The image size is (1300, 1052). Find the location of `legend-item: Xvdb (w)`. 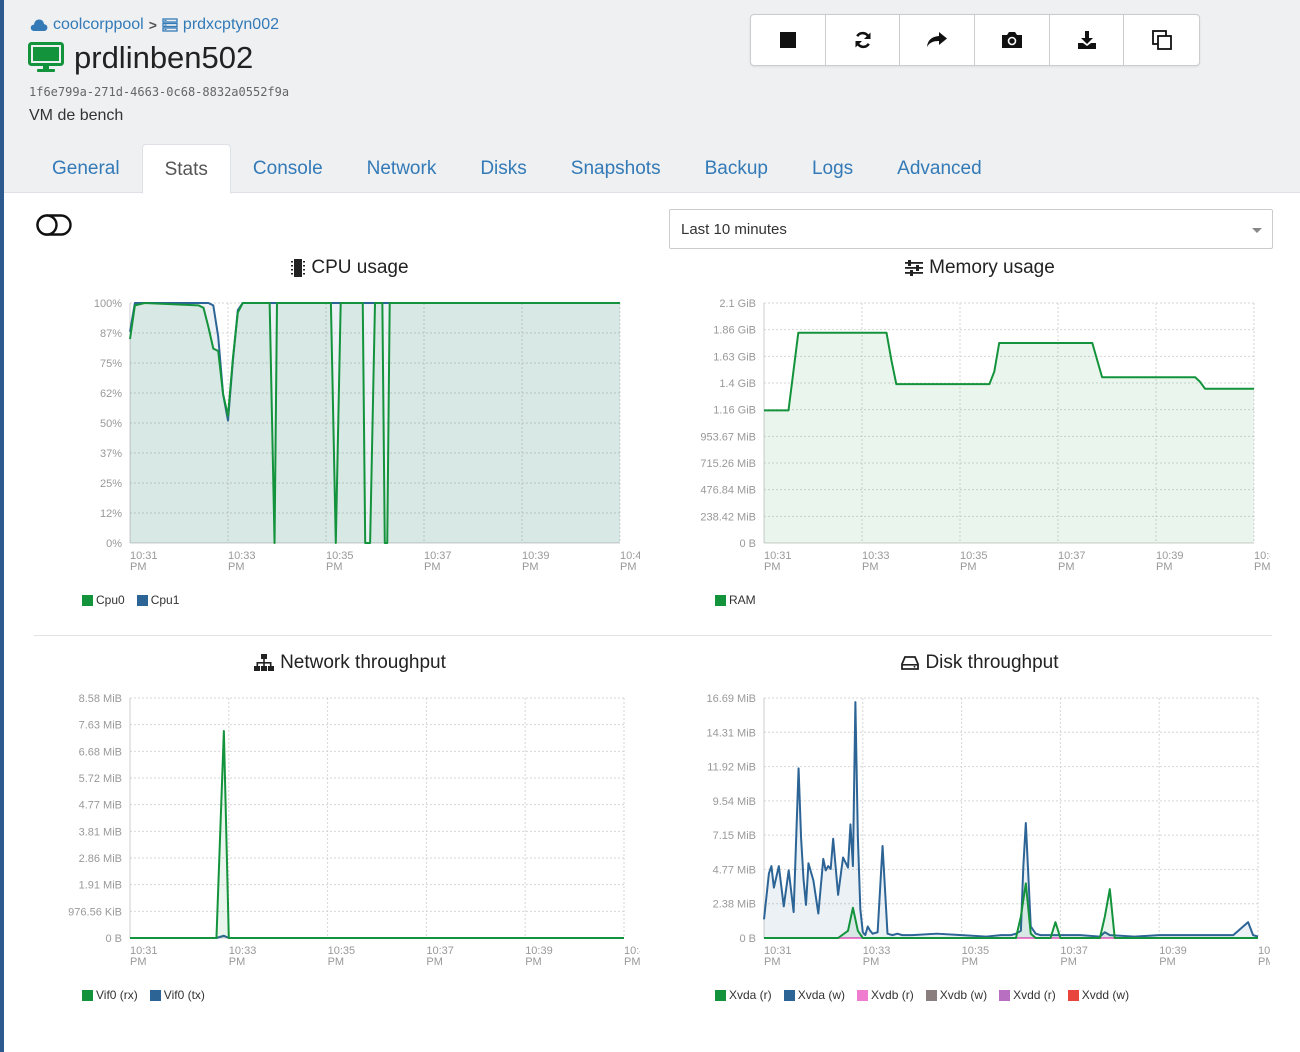

legend-item: Xvdb (w) is located at coordinates (956, 995).